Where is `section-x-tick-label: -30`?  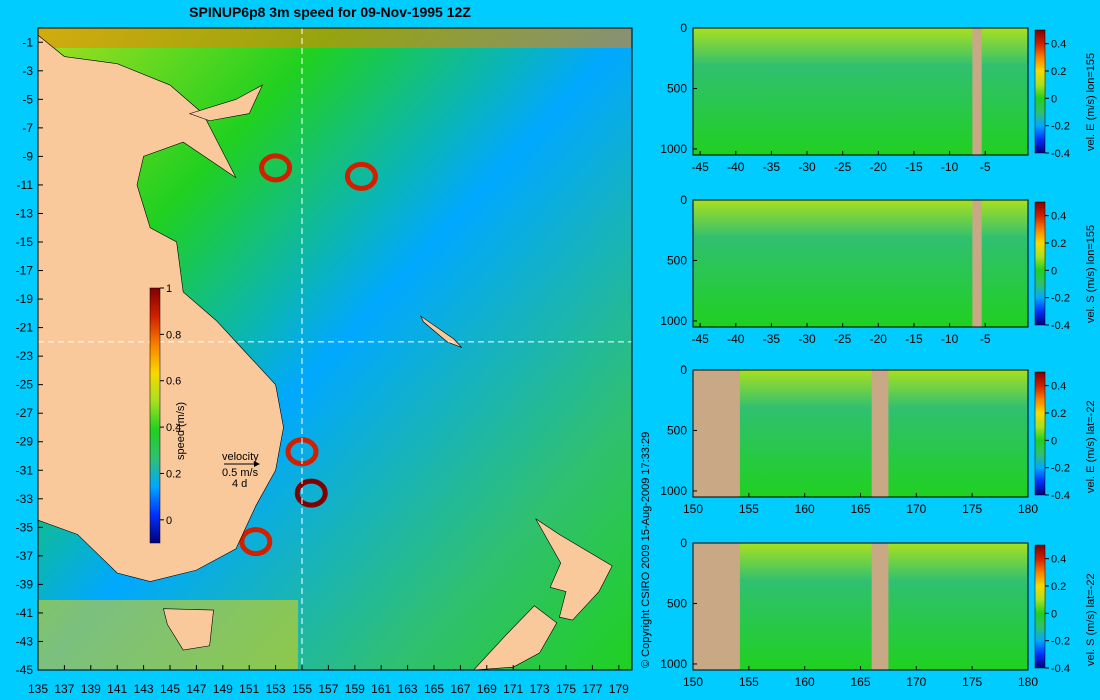
section-x-tick-label: -30 is located at coordinates (807, 339).